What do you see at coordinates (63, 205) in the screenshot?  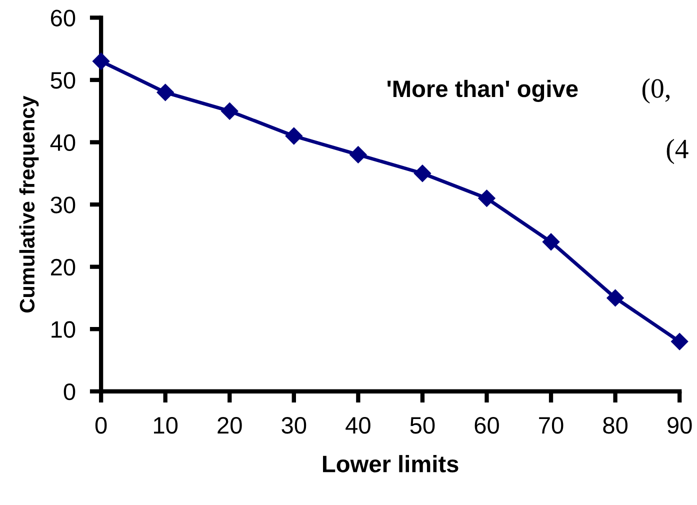 I see `y-tick-label: 30` at bounding box center [63, 205].